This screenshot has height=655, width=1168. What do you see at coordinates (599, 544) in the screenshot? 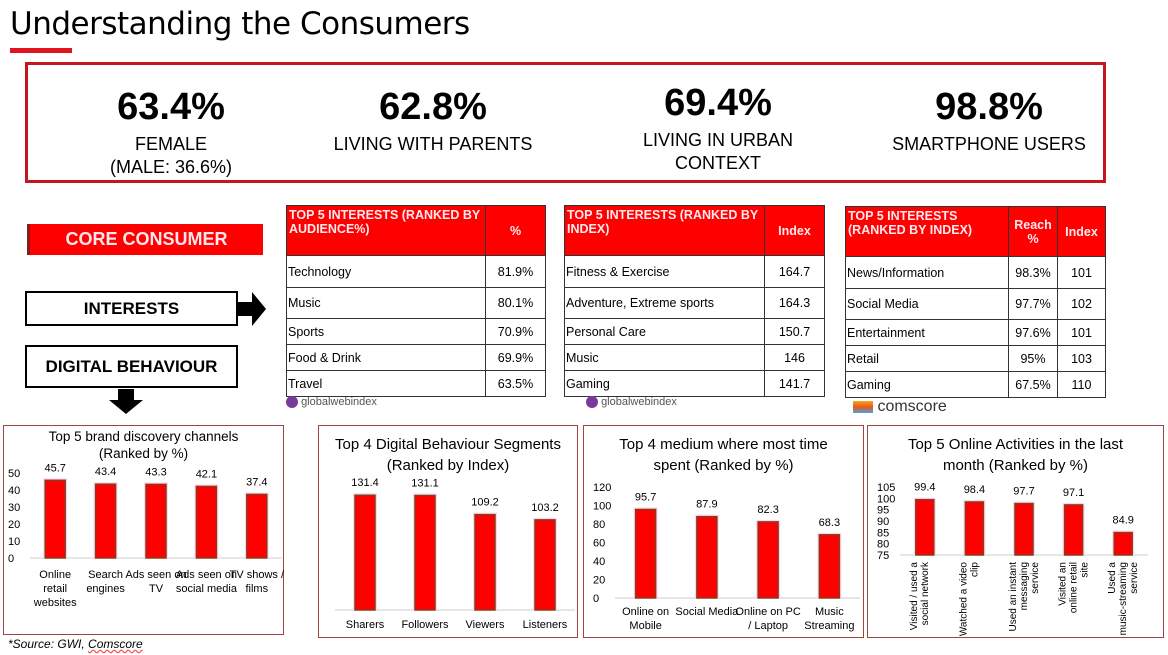
I see `y-tick-label: 60` at bounding box center [599, 544].